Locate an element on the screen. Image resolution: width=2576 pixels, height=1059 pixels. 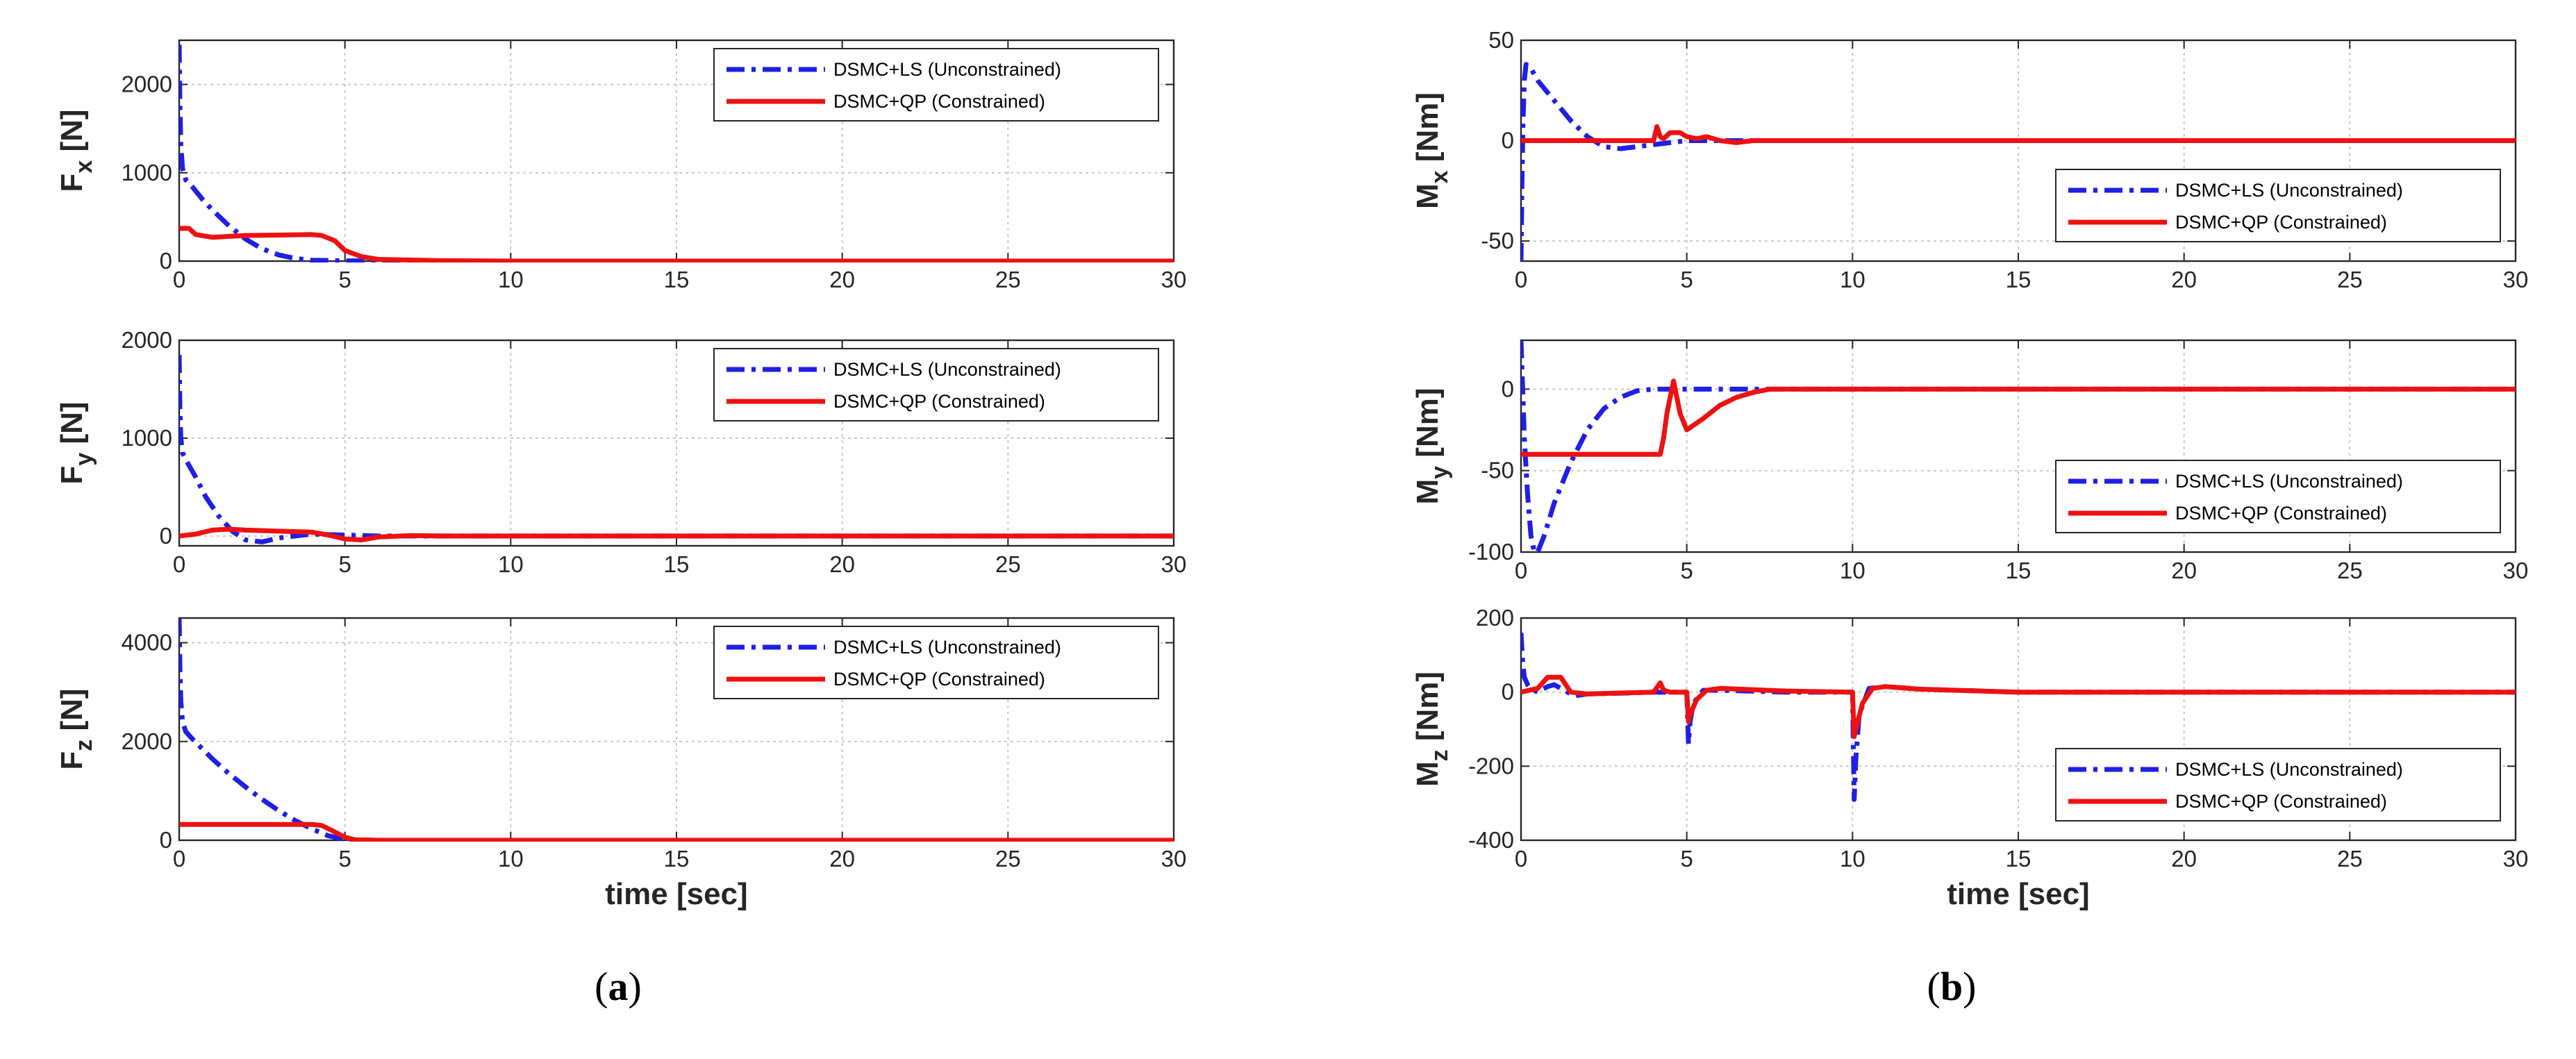
y-axis-label: Fy [N] is located at coordinates (76, 442).